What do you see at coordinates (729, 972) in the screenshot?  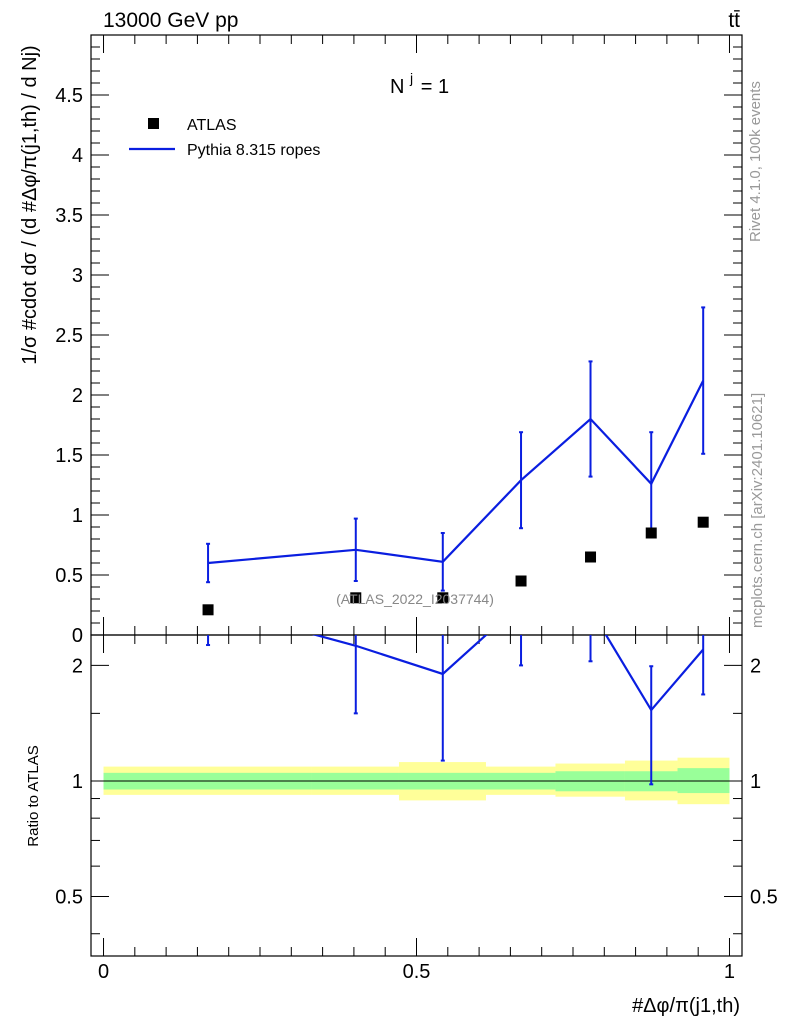 I see `xtick-label: 1` at bounding box center [729, 972].